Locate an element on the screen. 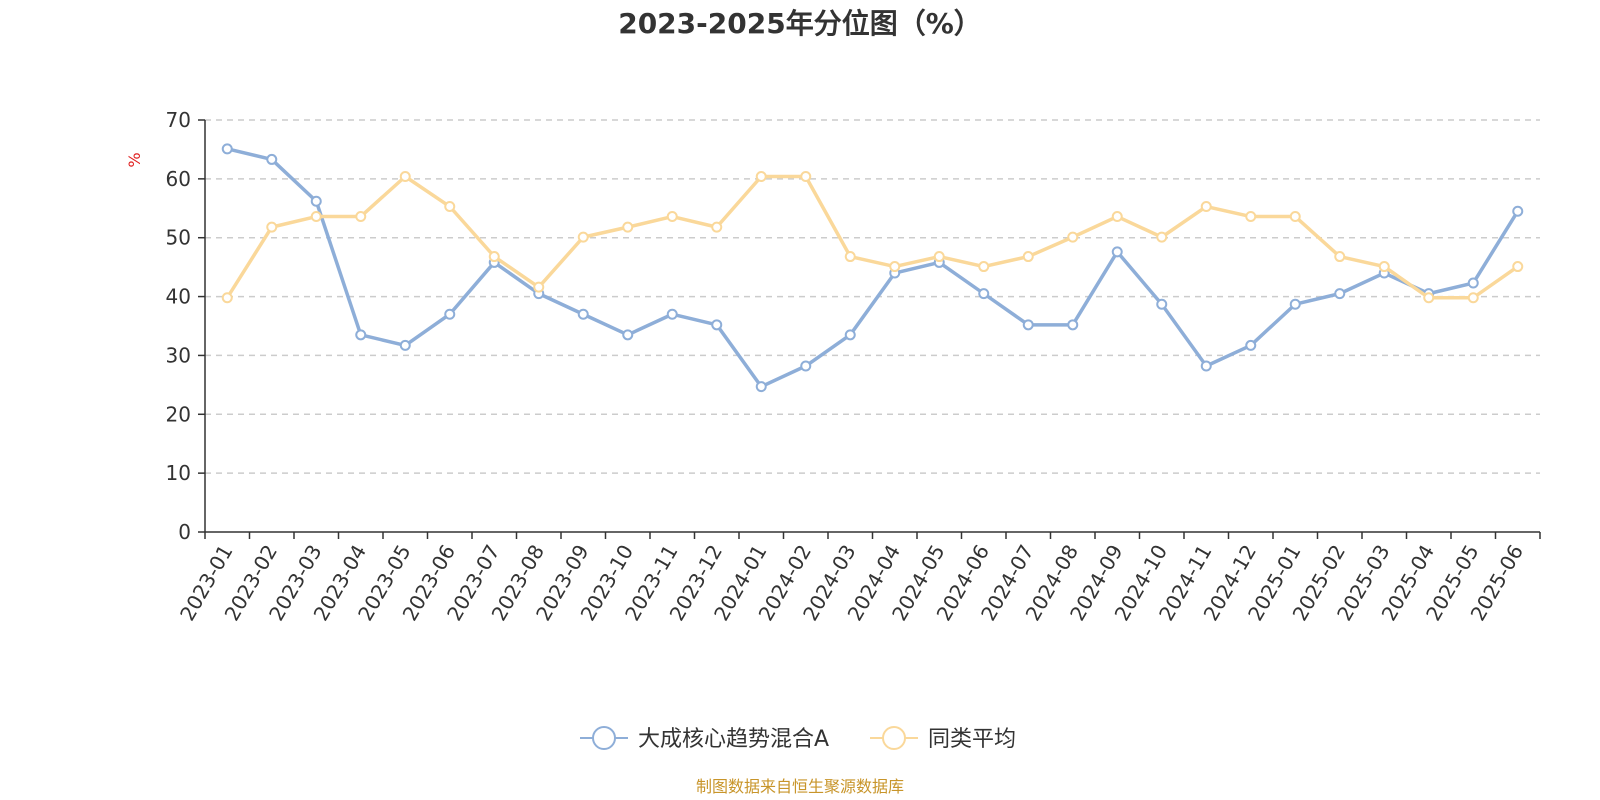  legend-label: 大成核心趋势混合A is located at coordinates (733, 739).